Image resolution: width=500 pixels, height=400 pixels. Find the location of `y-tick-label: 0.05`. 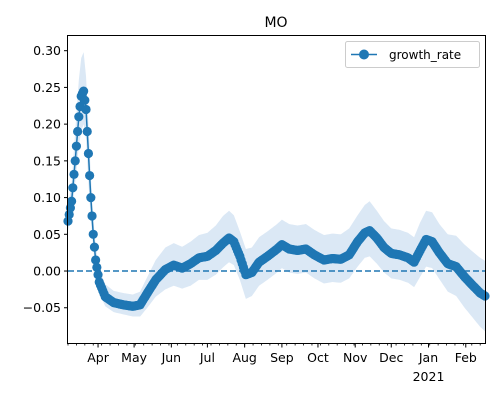

y-tick-label: 0.05 is located at coordinates (47, 234).